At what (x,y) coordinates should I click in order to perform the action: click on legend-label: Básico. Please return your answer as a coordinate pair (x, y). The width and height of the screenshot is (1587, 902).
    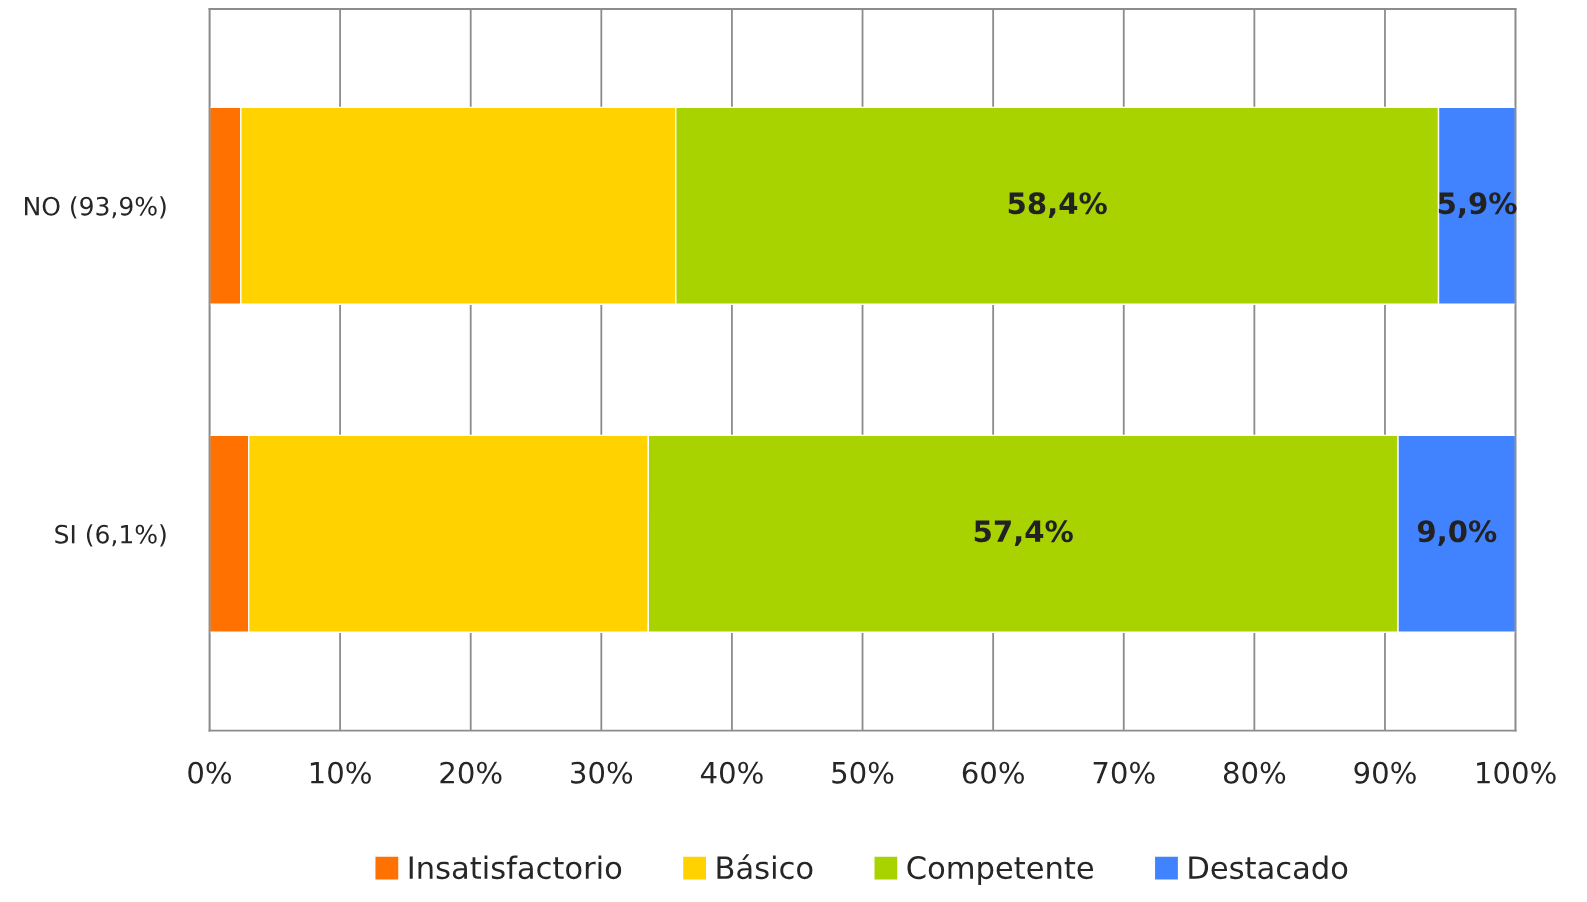
    Looking at the image, I should click on (765, 867).